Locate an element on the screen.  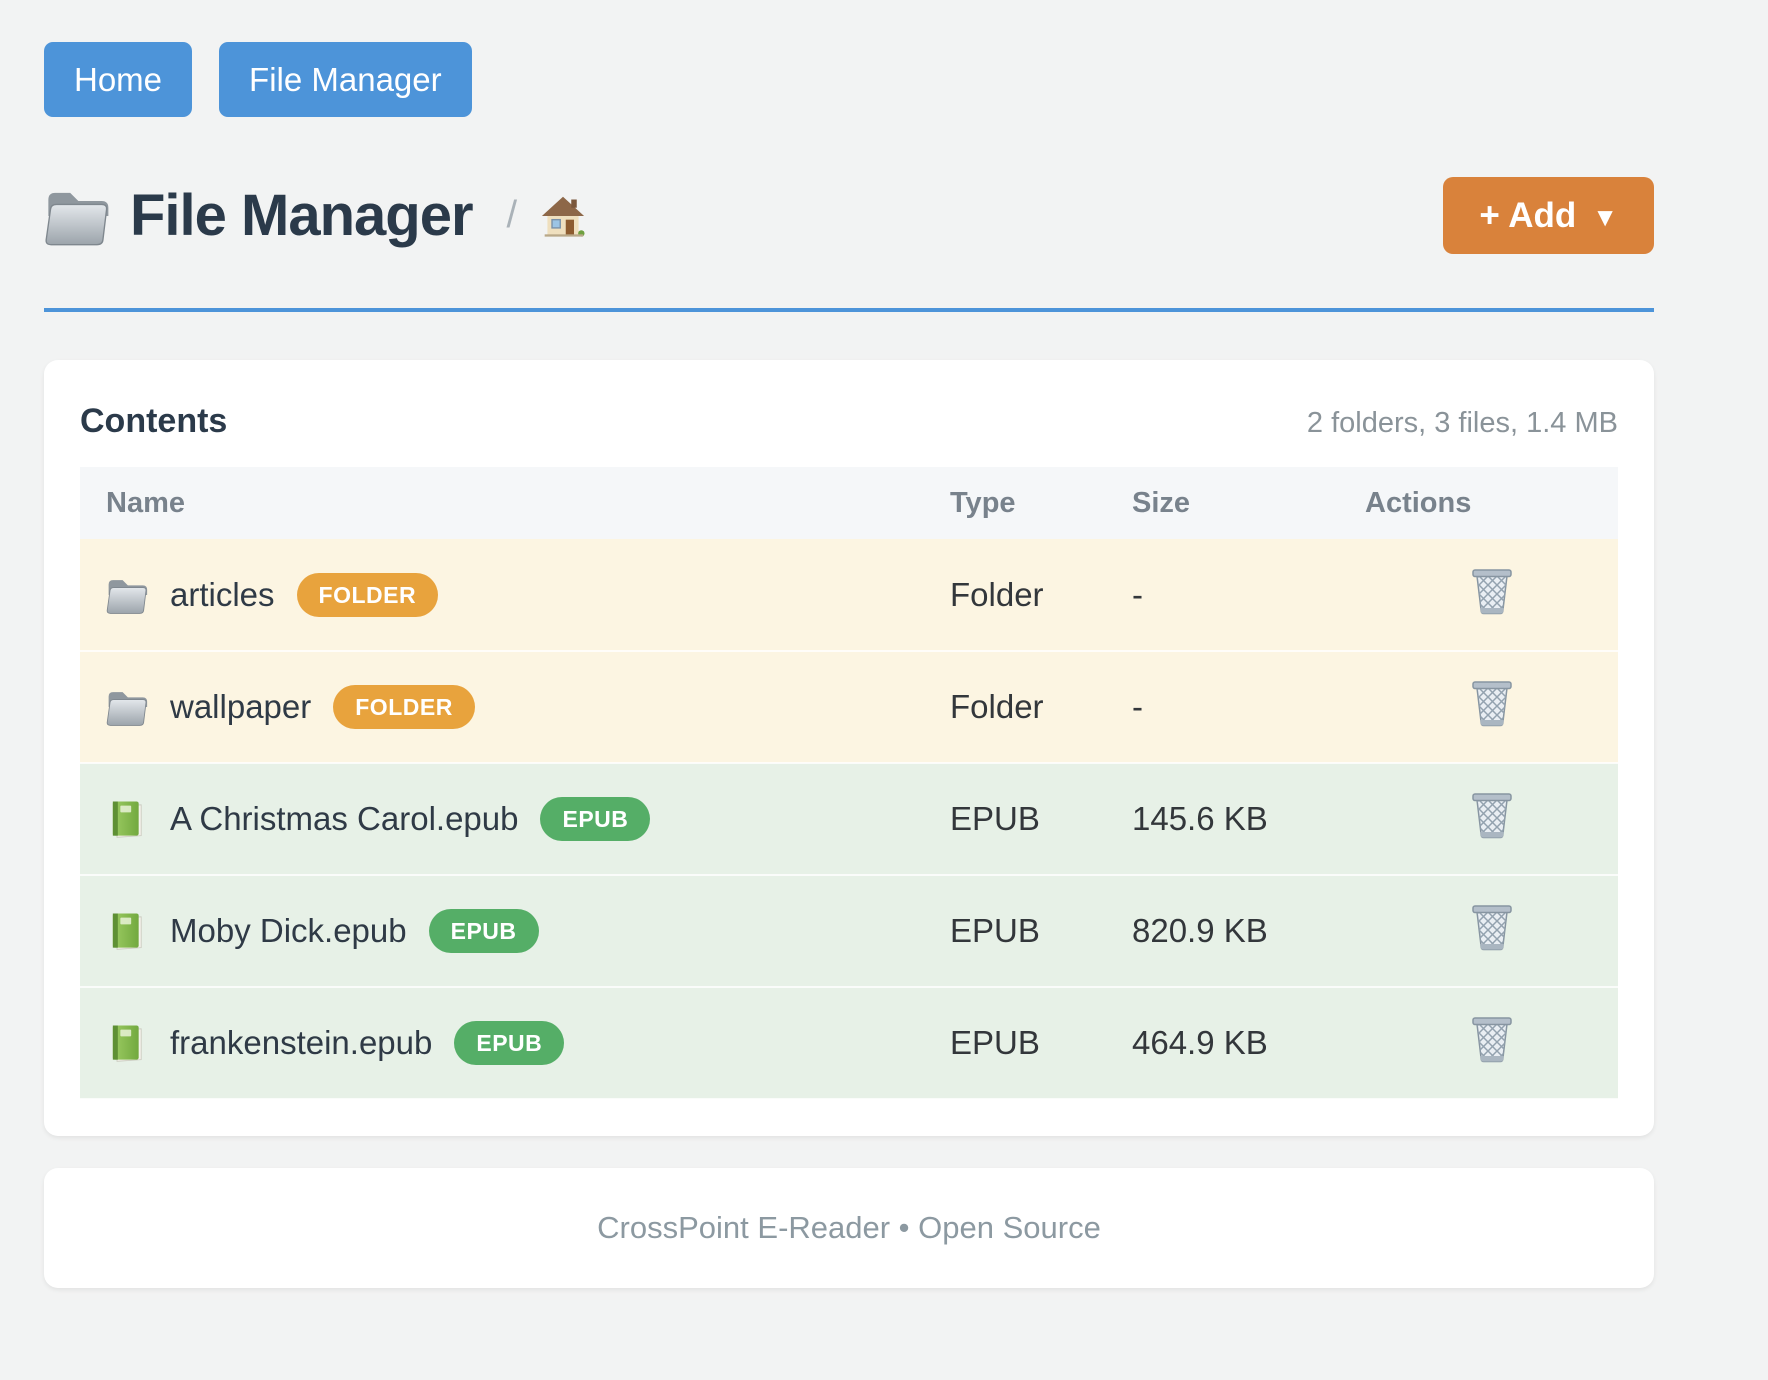
home-nav-button: Home is located at coordinates (118, 79).